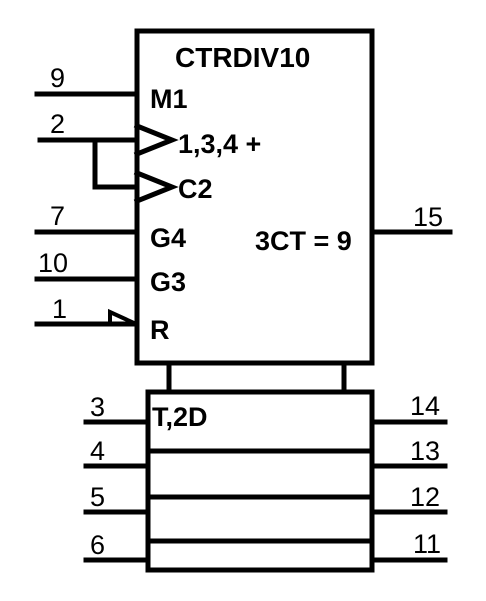 The height and width of the screenshot is (601, 486). Describe the element at coordinates (122, 317) in the screenshot. I see `reset-polarity-indicator` at that location.